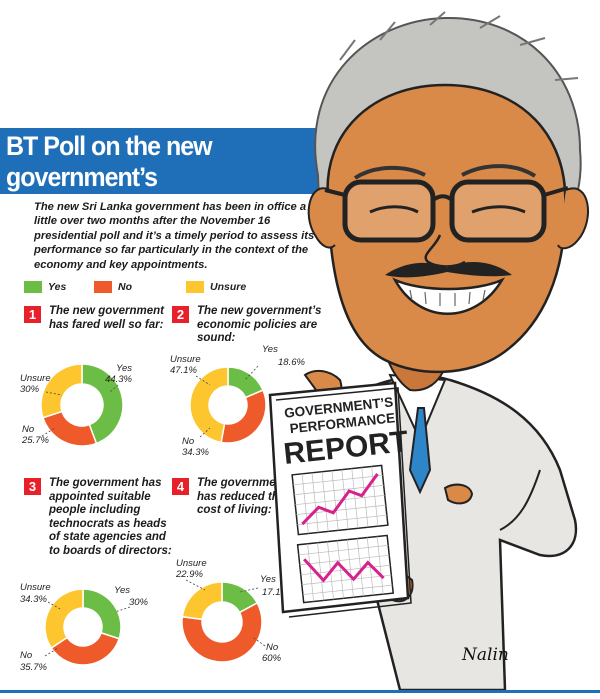 This screenshot has width=600, height=699. What do you see at coordinates (420, 451) in the screenshot?
I see `necktie` at bounding box center [420, 451].